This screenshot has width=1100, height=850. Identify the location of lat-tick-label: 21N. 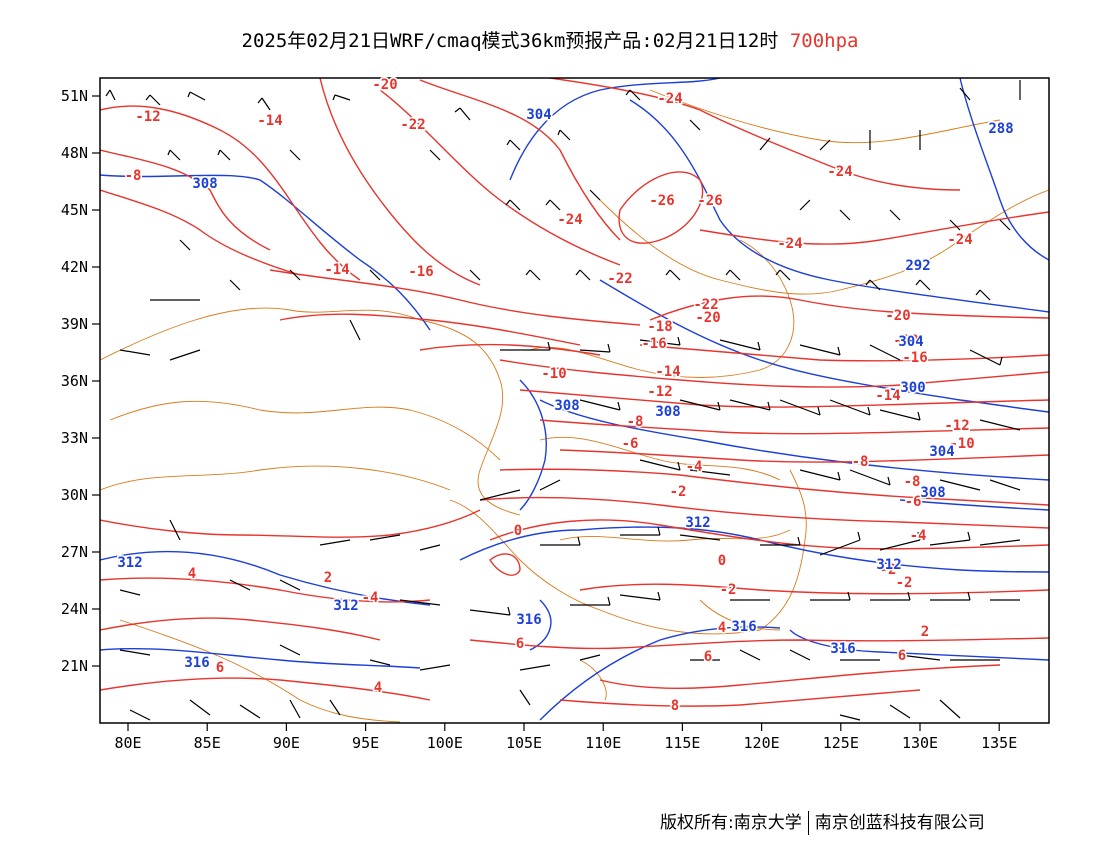
(74, 666).